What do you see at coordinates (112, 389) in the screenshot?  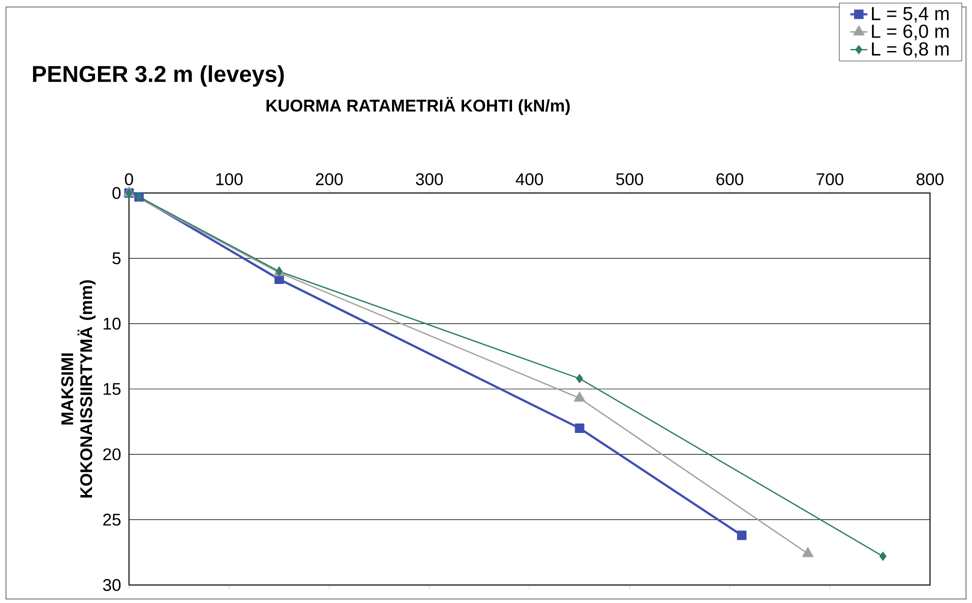 I see `y-tick-label: 15` at bounding box center [112, 389].